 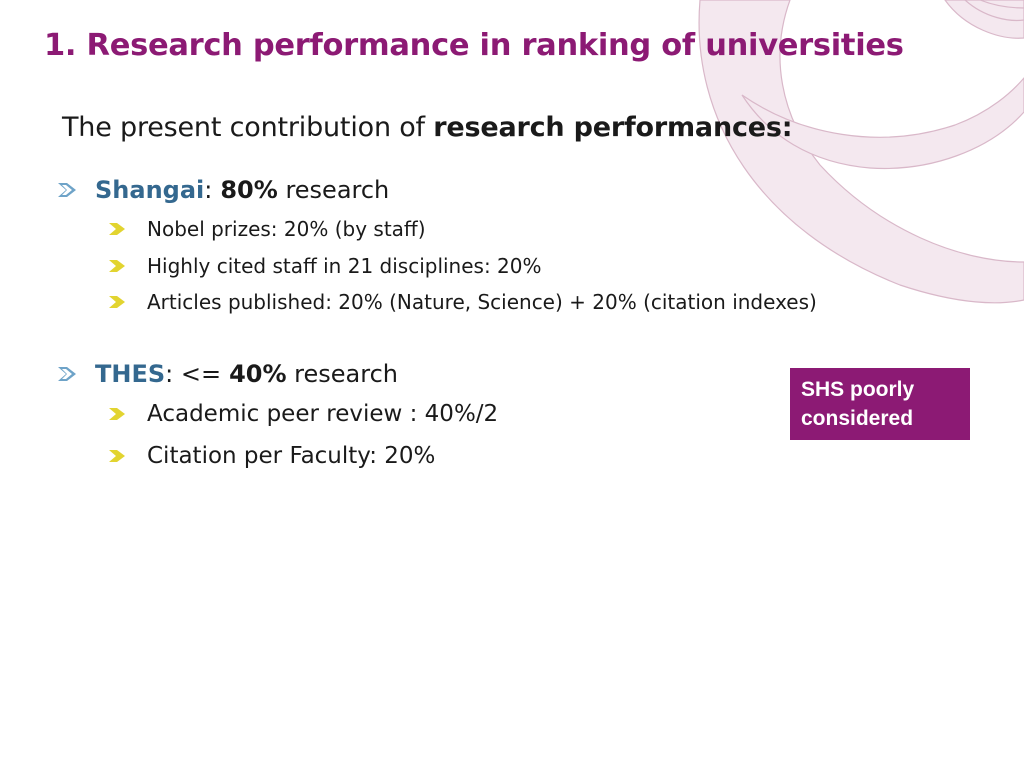 I want to click on sub-bullet-text: Academic peer review : 40%/2, so click(x=323, y=414).